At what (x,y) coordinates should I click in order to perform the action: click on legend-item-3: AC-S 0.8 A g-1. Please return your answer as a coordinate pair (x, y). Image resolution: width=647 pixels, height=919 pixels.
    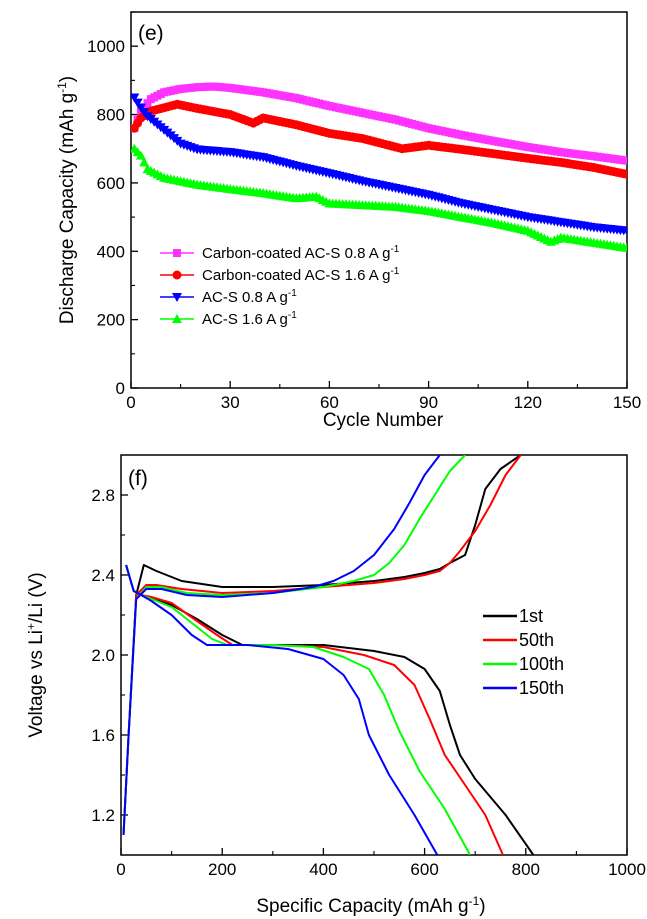
    Looking at the image, I should click on (228, 297).